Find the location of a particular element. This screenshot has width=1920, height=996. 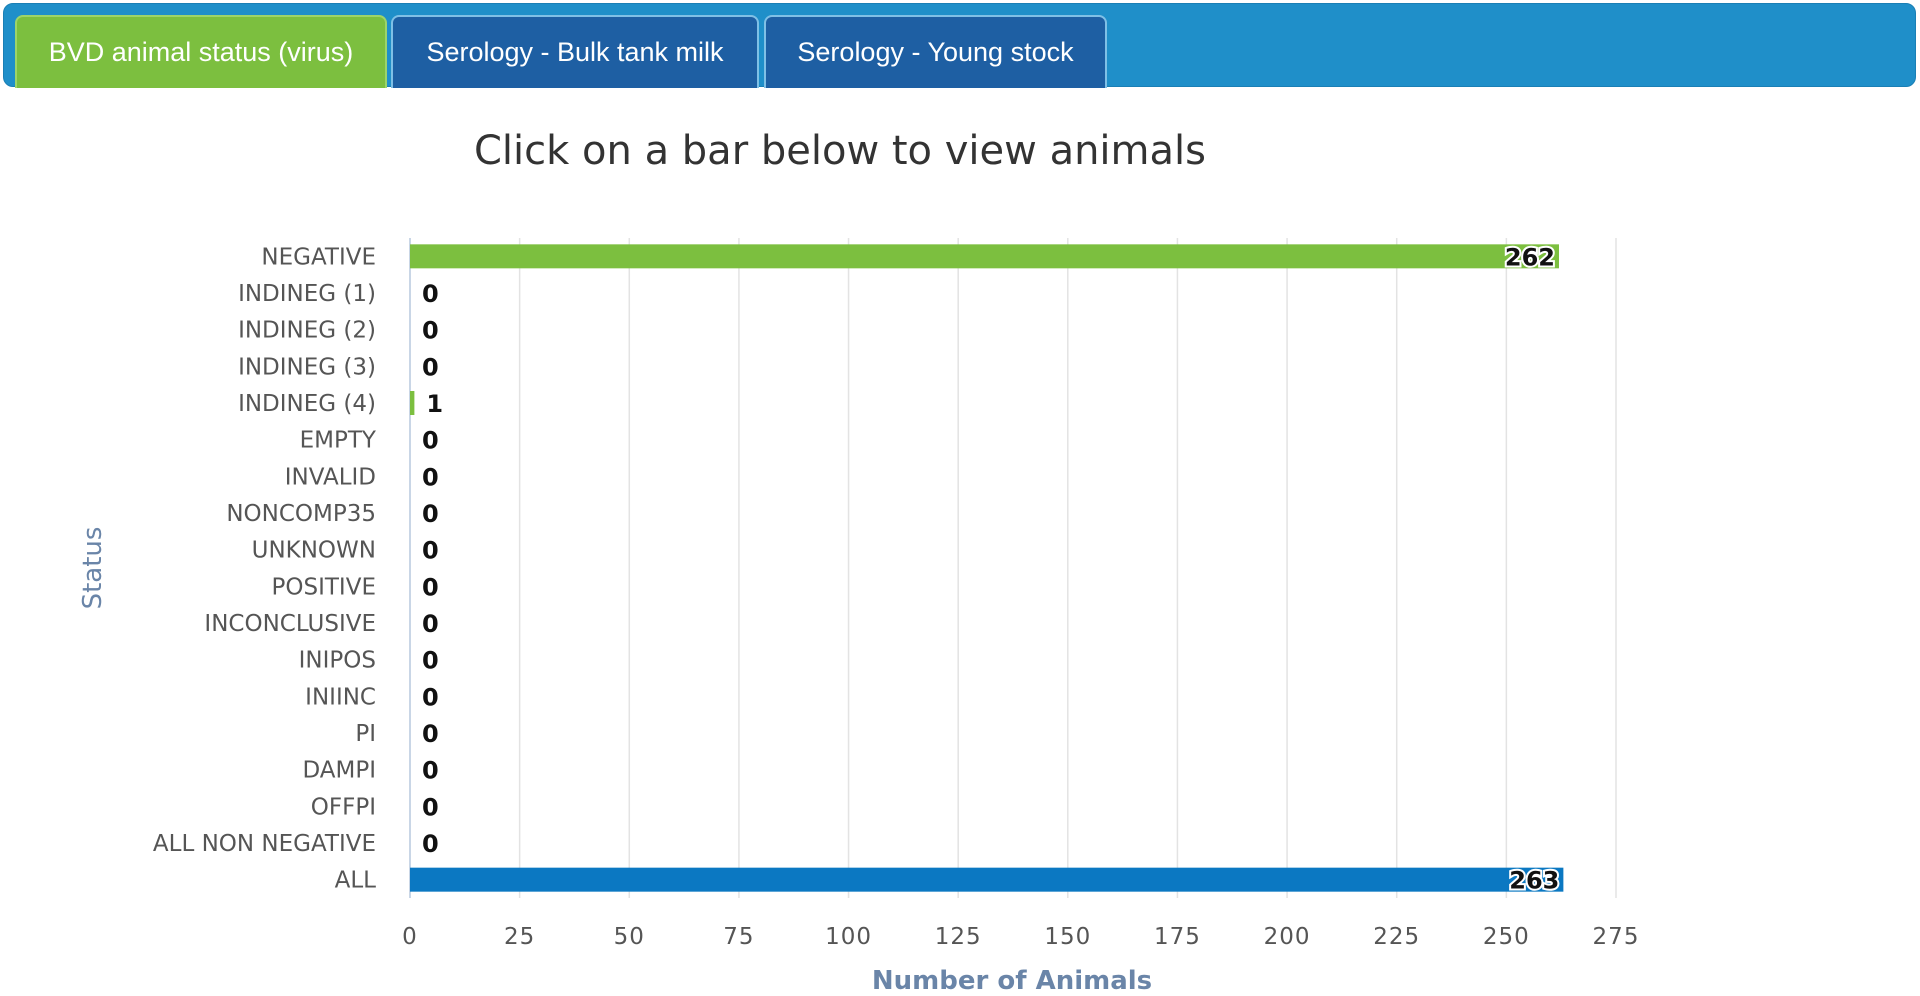

category-label: UNKNOWN is located at coordinates (314, 551).